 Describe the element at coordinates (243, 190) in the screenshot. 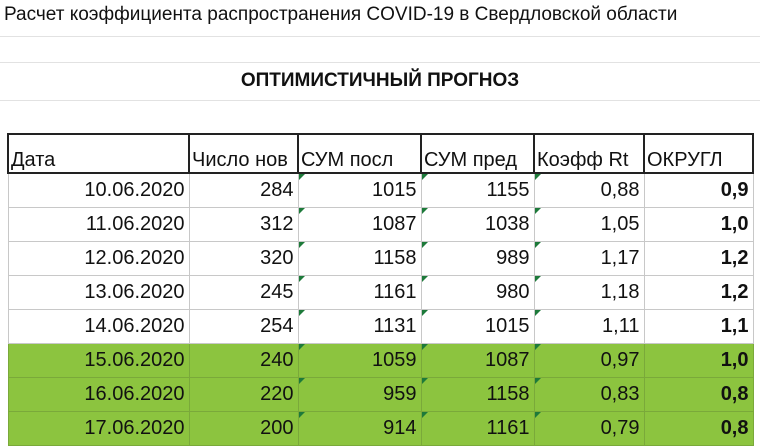

I see `table-cell: 284` at that location.